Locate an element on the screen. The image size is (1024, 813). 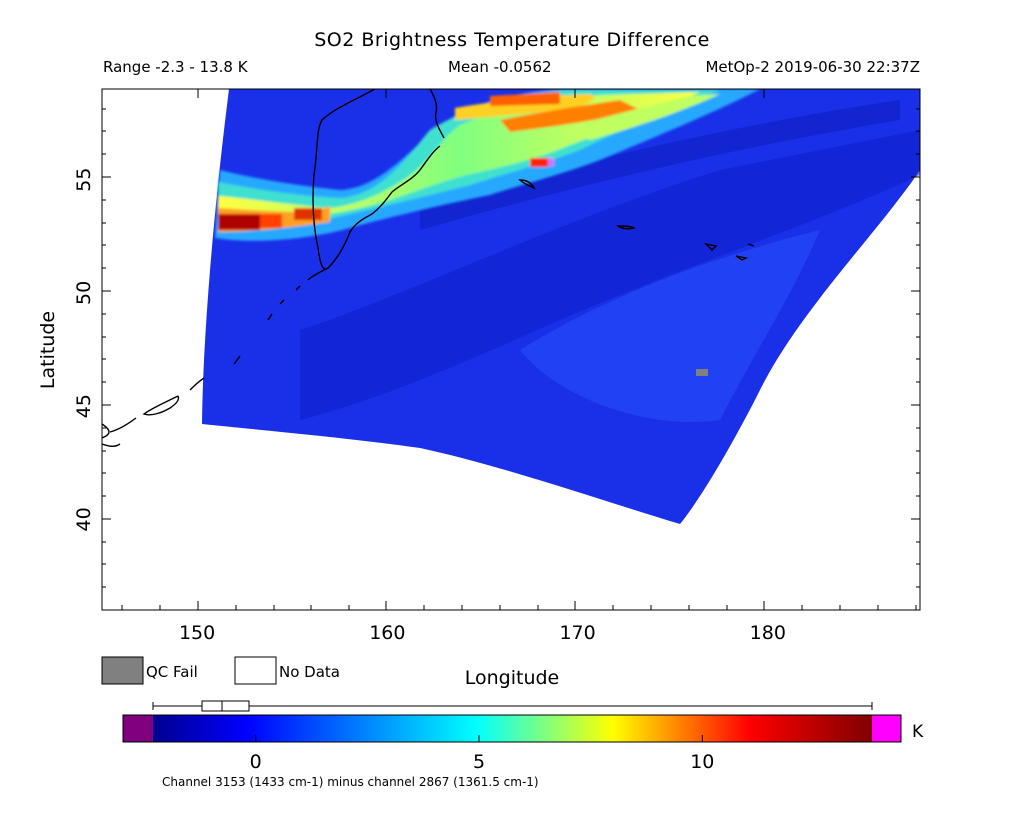
colorbar-gradient is located at coordinates (512, 728).